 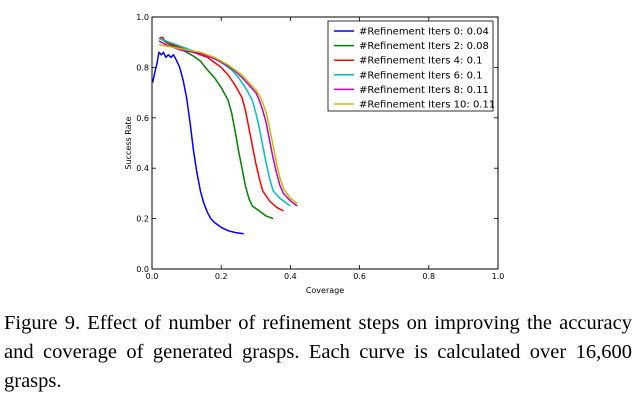 What do you see at coordinates (221, 276) in the screenshot?
I see `x-tick-label: 0.2` at bounding box center [221, 276].